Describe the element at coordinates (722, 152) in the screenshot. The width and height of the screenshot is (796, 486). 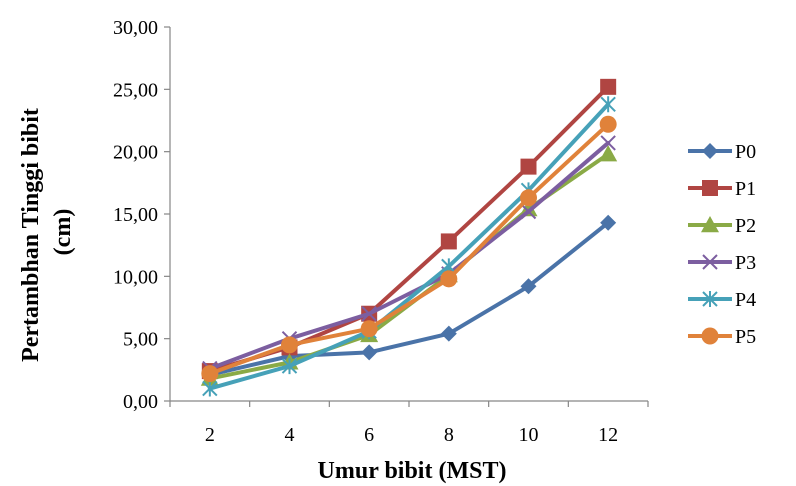
I see `legend-item-p0: P0` at that location.